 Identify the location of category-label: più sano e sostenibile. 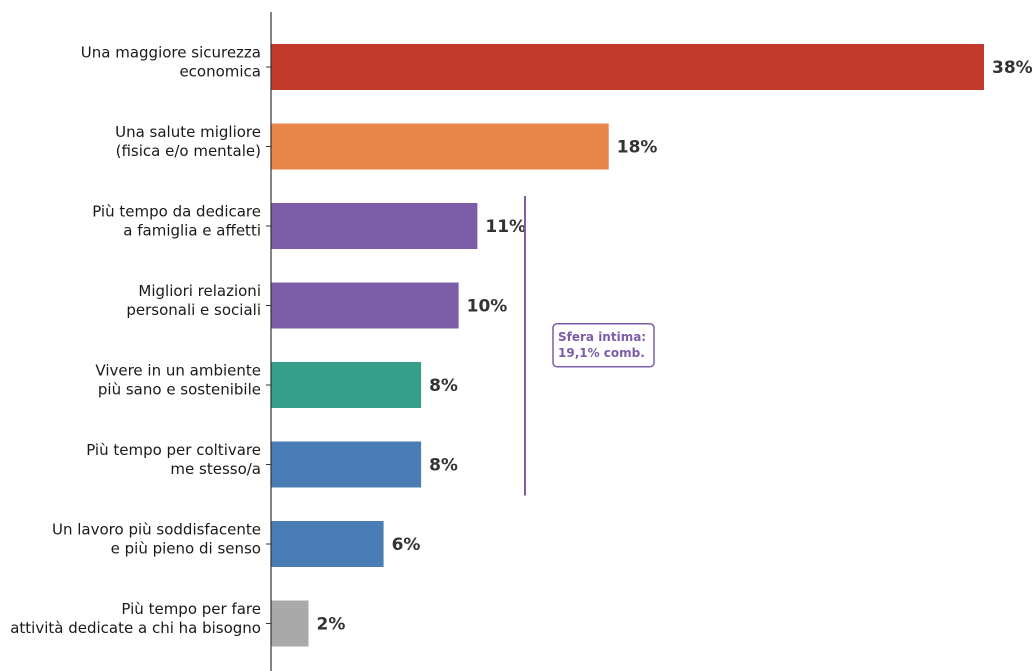
(179, 390).